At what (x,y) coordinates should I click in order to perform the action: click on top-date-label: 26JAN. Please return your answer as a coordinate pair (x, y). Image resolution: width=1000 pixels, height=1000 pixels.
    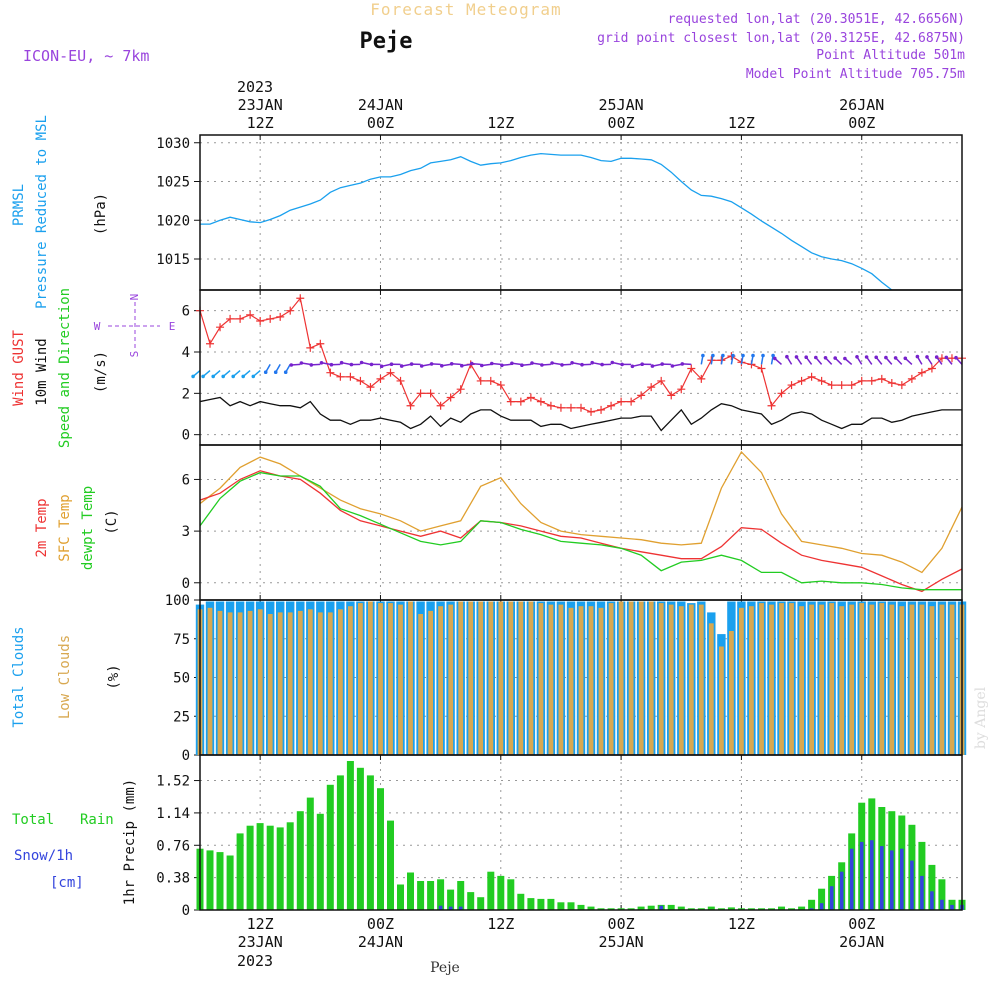
    Looking at the image, I should click on (861, 105).